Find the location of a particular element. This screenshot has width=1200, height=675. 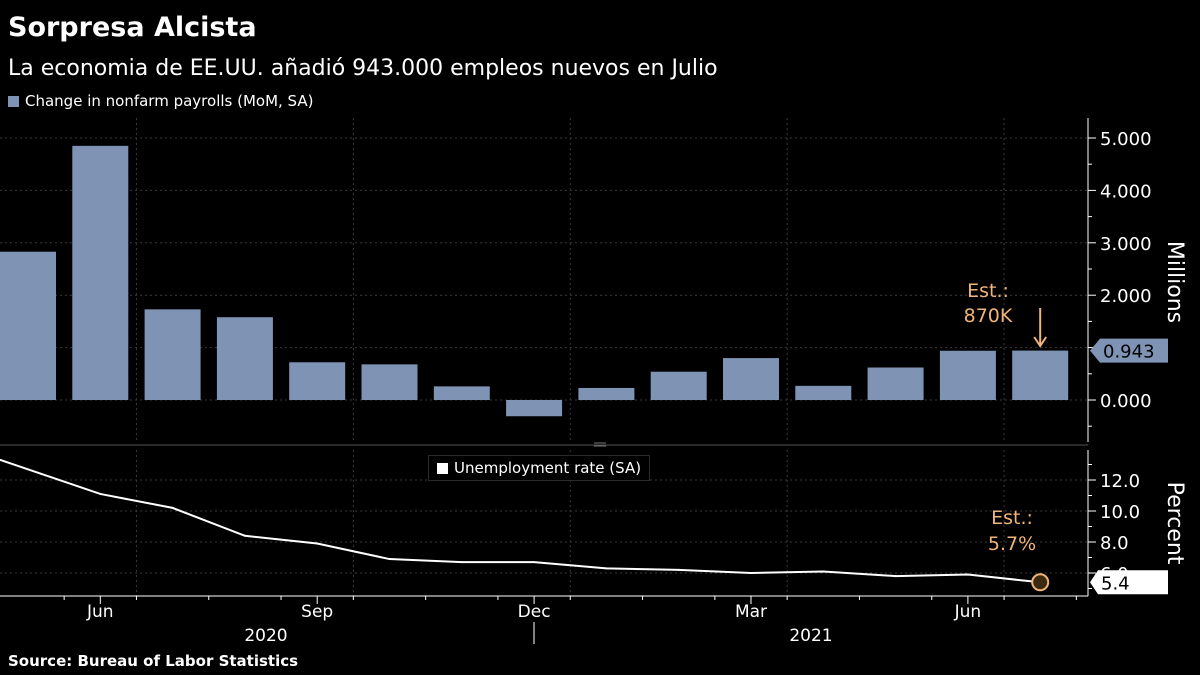

x-tick-label-3: Mar is located at coordinates (751, 612).